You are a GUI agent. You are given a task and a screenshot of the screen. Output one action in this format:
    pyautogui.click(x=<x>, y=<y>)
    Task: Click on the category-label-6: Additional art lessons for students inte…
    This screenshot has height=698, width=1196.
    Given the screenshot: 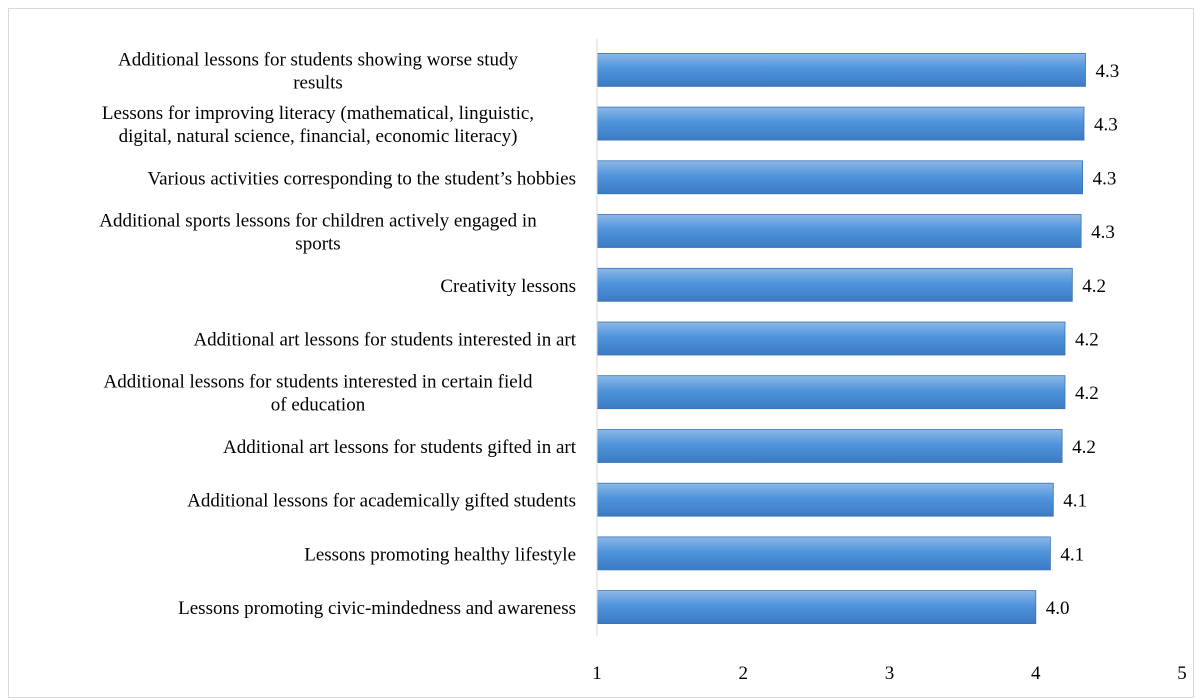 What is the action you would take?
    pyautogui.click(x=384, y=340)
    